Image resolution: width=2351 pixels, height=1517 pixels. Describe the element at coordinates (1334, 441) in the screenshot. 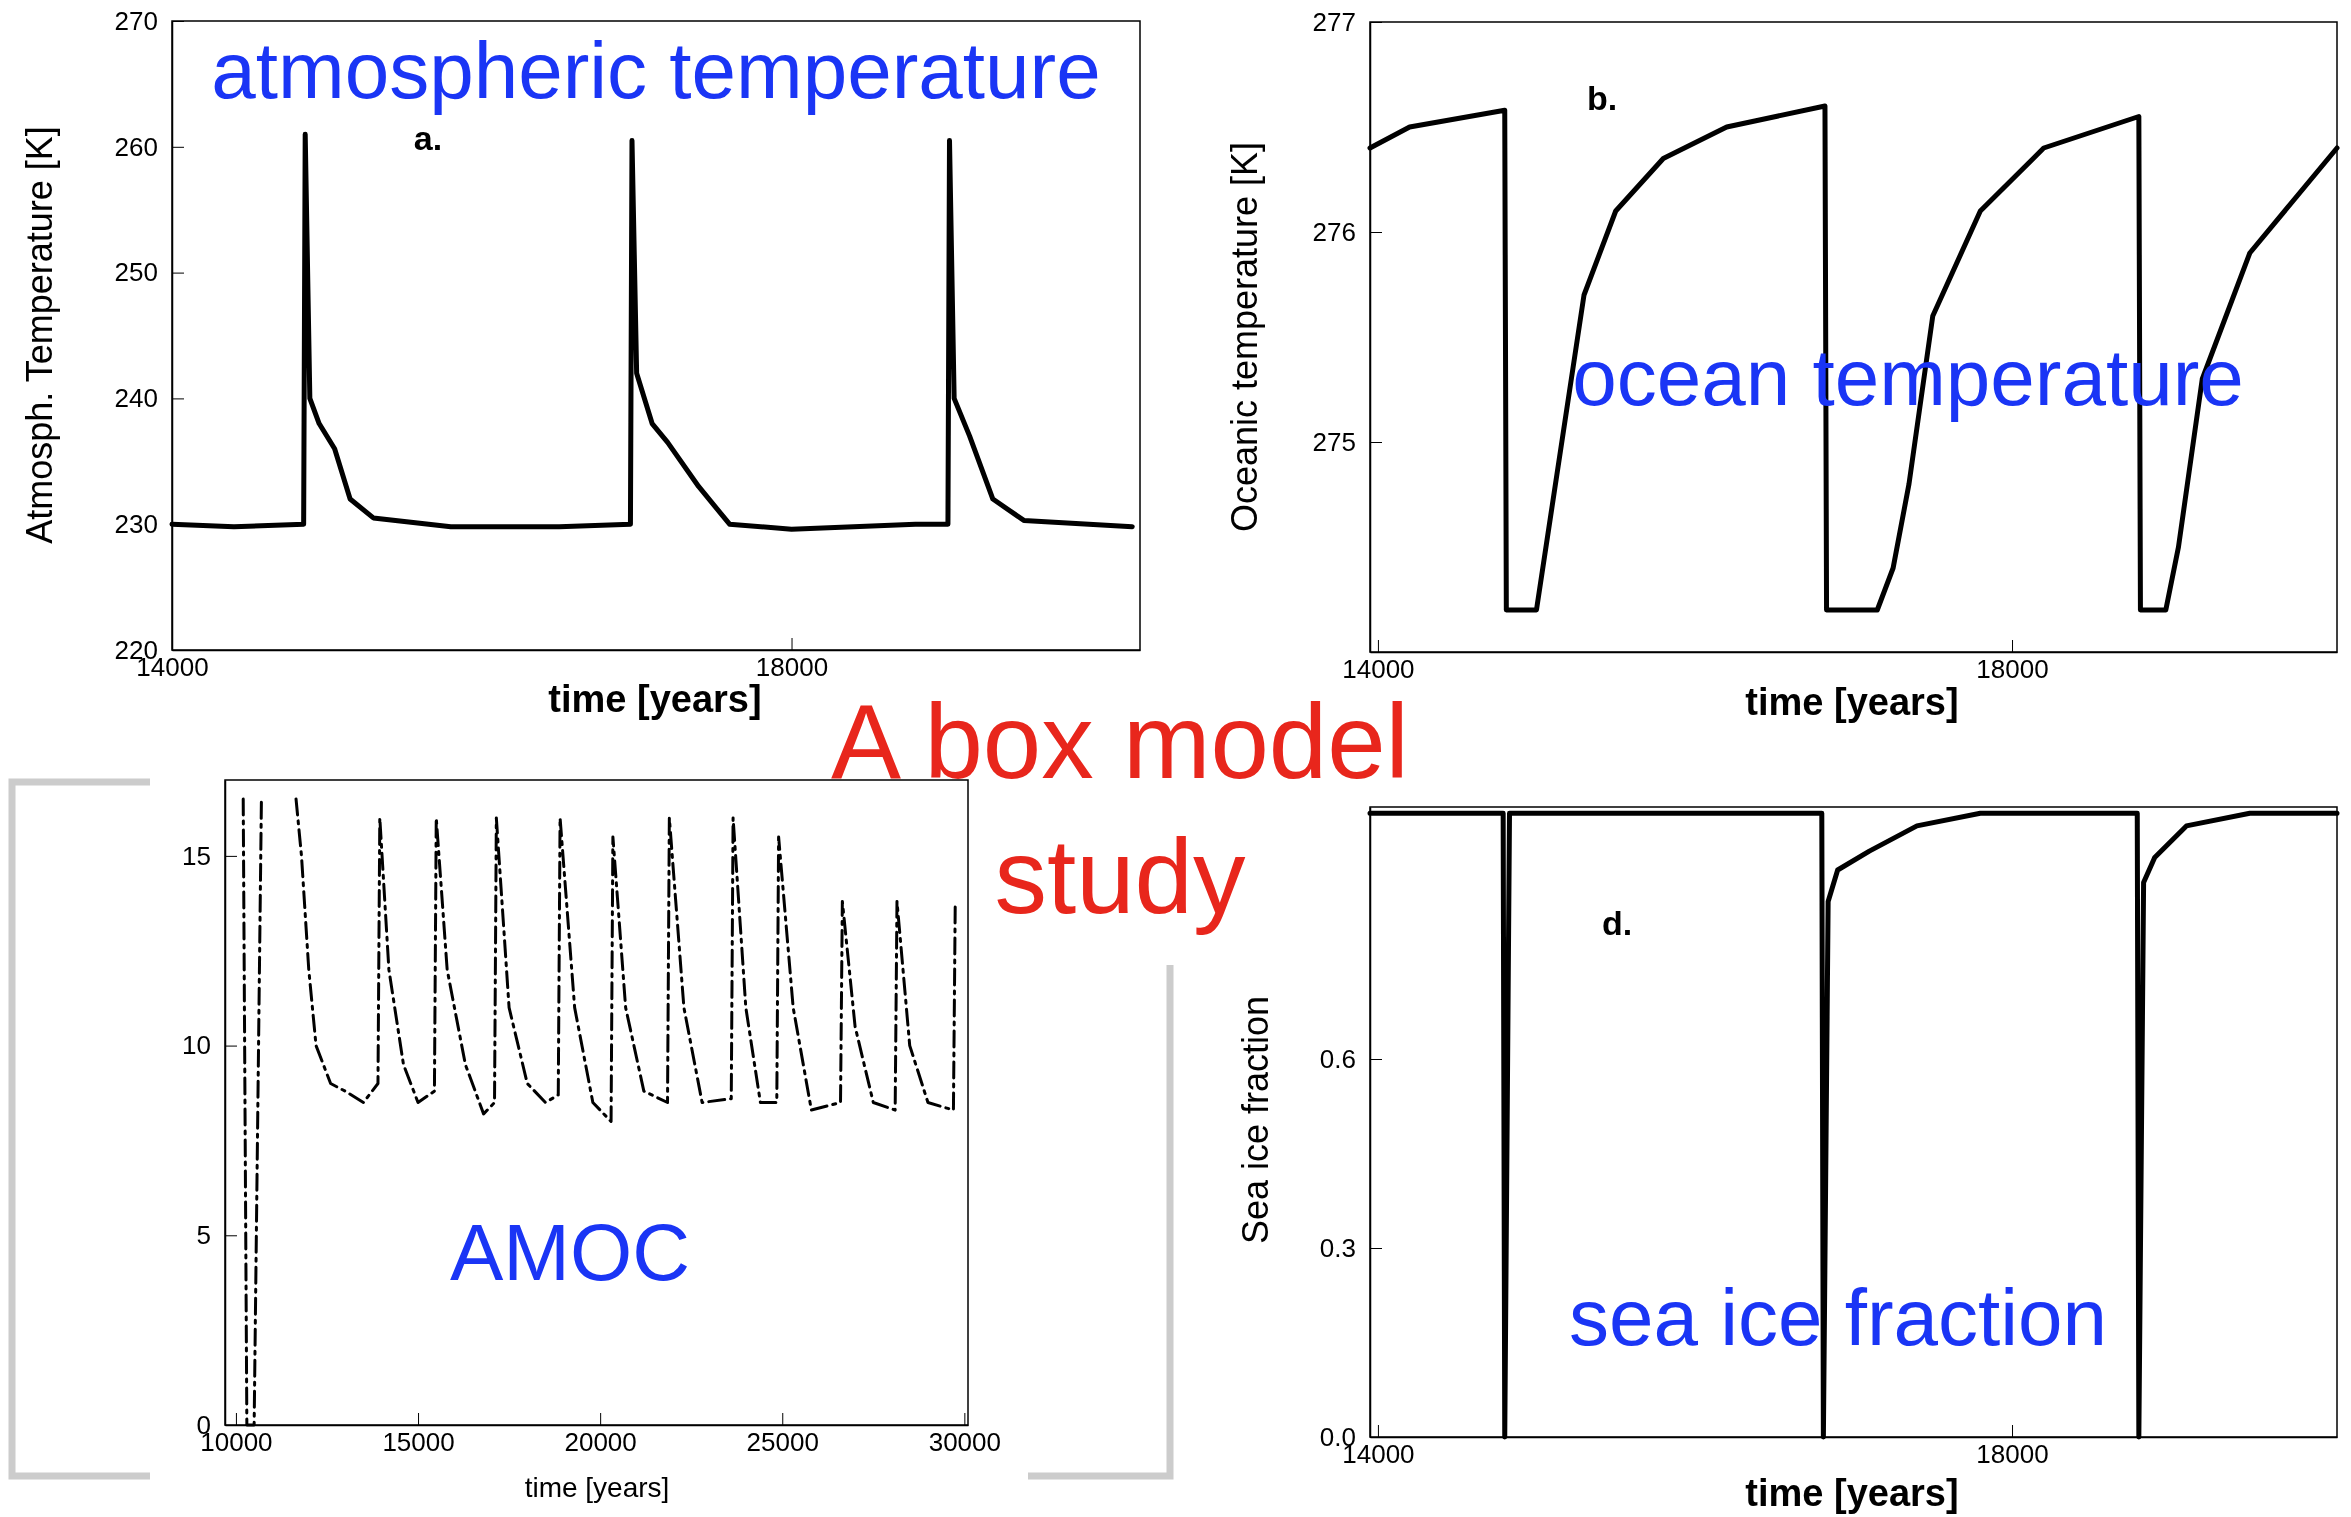

I see `y-tick-label: 275` at that location.